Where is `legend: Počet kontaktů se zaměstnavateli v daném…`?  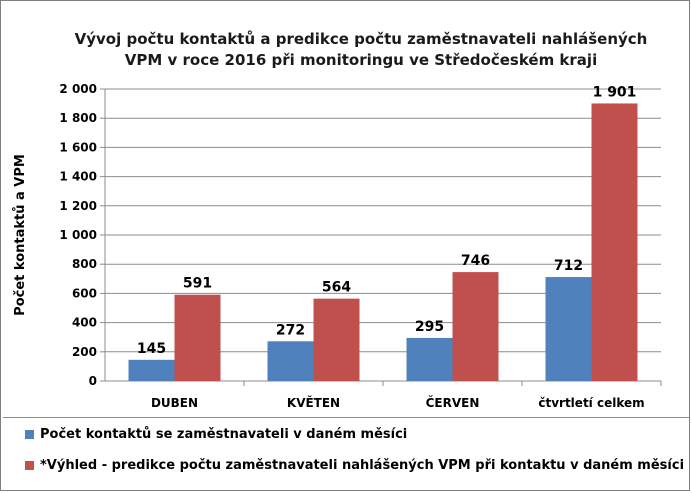 legend: Počet kontaktů se zaměstnavateli v daném… is located at coordinates (346, 453).